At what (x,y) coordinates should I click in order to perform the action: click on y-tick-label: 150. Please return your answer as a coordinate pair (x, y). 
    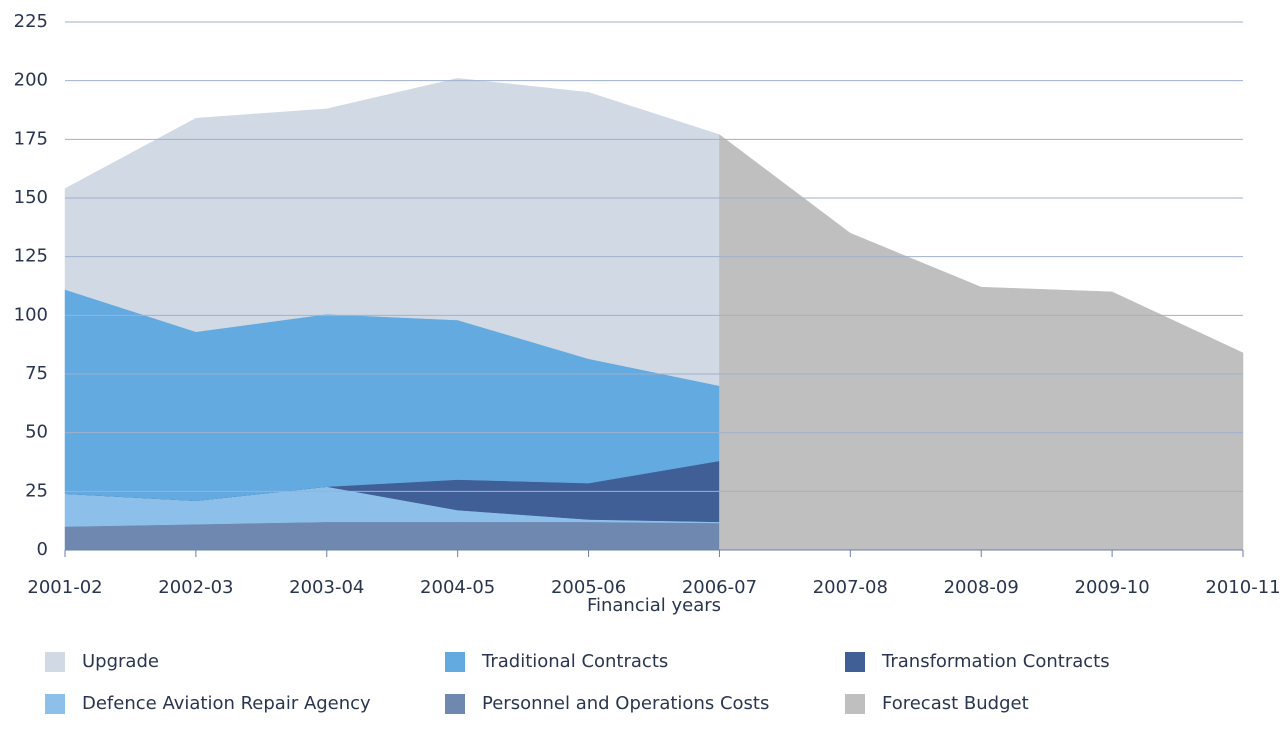
    Looking at the image, I should click on (31, 197).